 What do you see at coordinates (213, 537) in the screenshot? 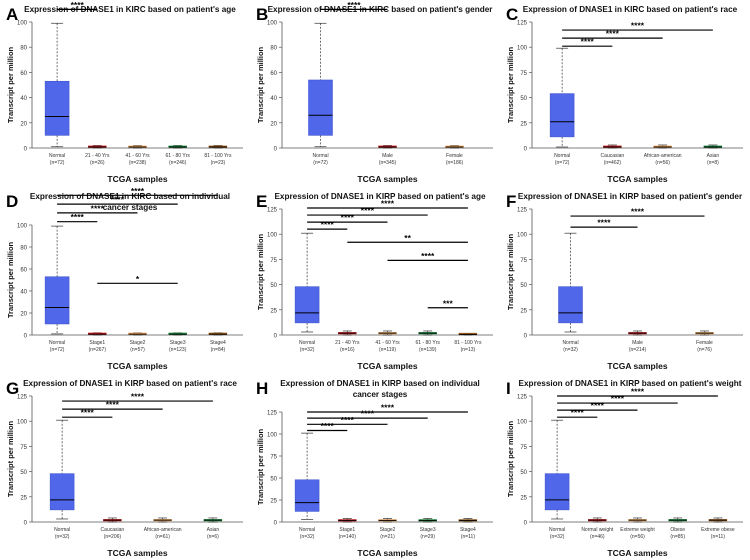
I see `x-tick-count: (n=6)` at bounding box center [213, 537].